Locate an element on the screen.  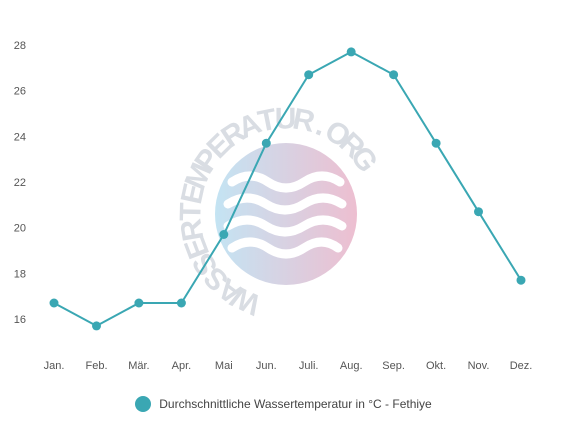
y-tick-label: 24 is located at coordinates (20, 137).